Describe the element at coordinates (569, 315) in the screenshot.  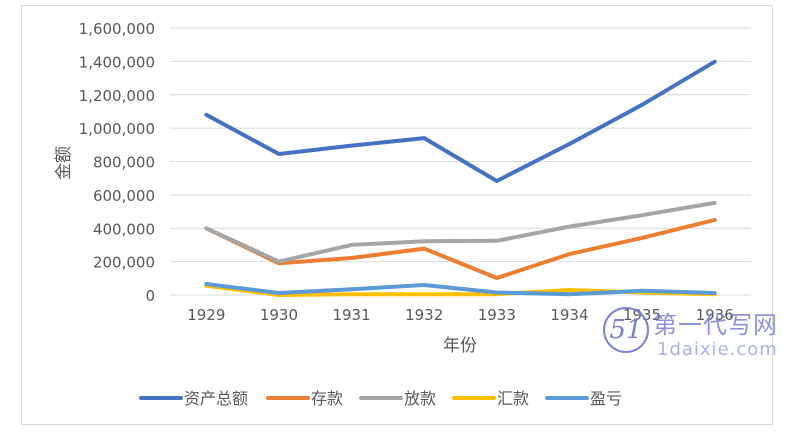
I see `x-tick-label: 1934` at that location.